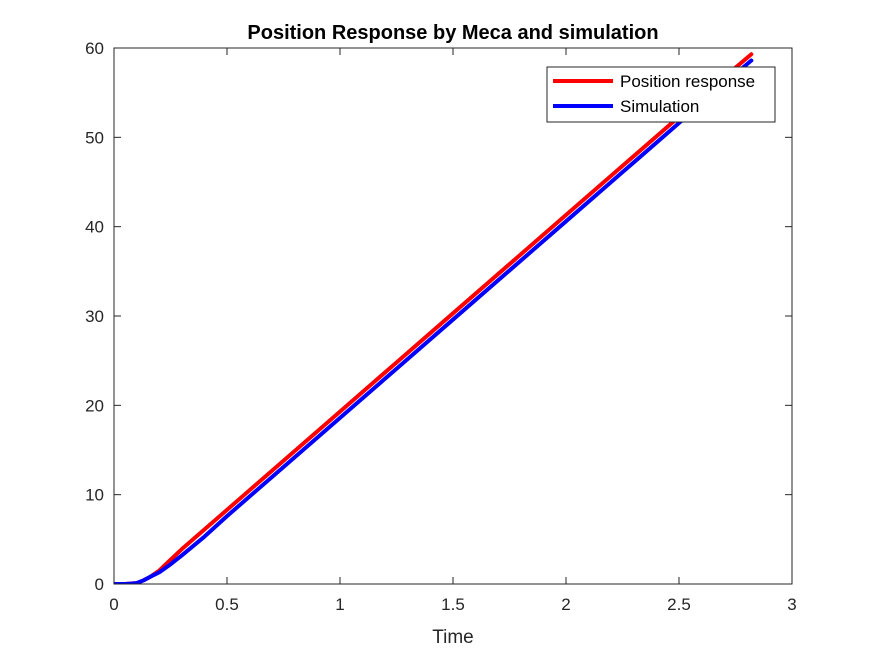  What do you see at coordinates (453, 604) in the screenshot?
I see `x-tick-label: 1.5` at bounding box center [453, 604].